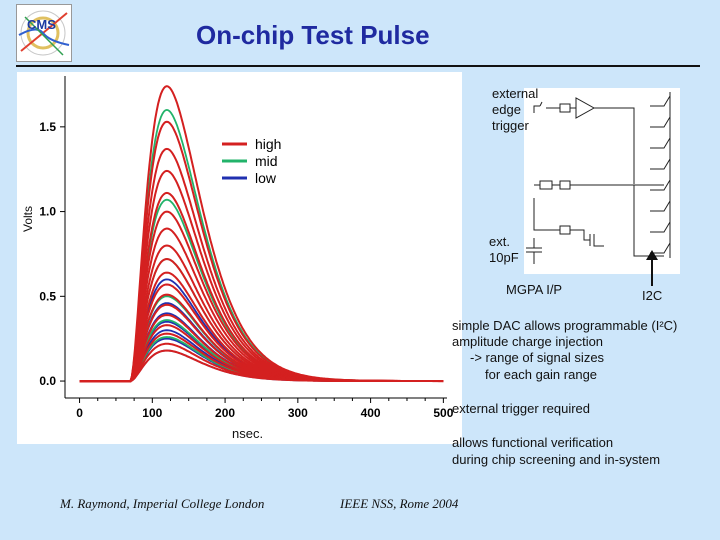  I want to click on switch-transistor, so click(580, 235).